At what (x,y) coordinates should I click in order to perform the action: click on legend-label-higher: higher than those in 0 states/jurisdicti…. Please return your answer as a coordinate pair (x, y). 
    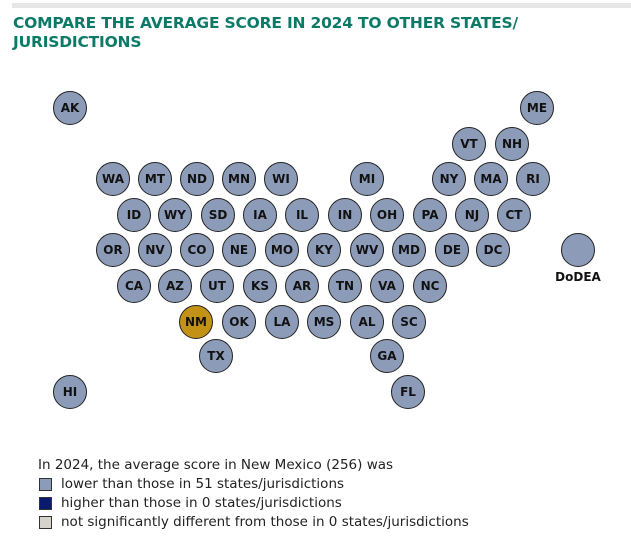
    Looking at the image, I should click on (201, 503).